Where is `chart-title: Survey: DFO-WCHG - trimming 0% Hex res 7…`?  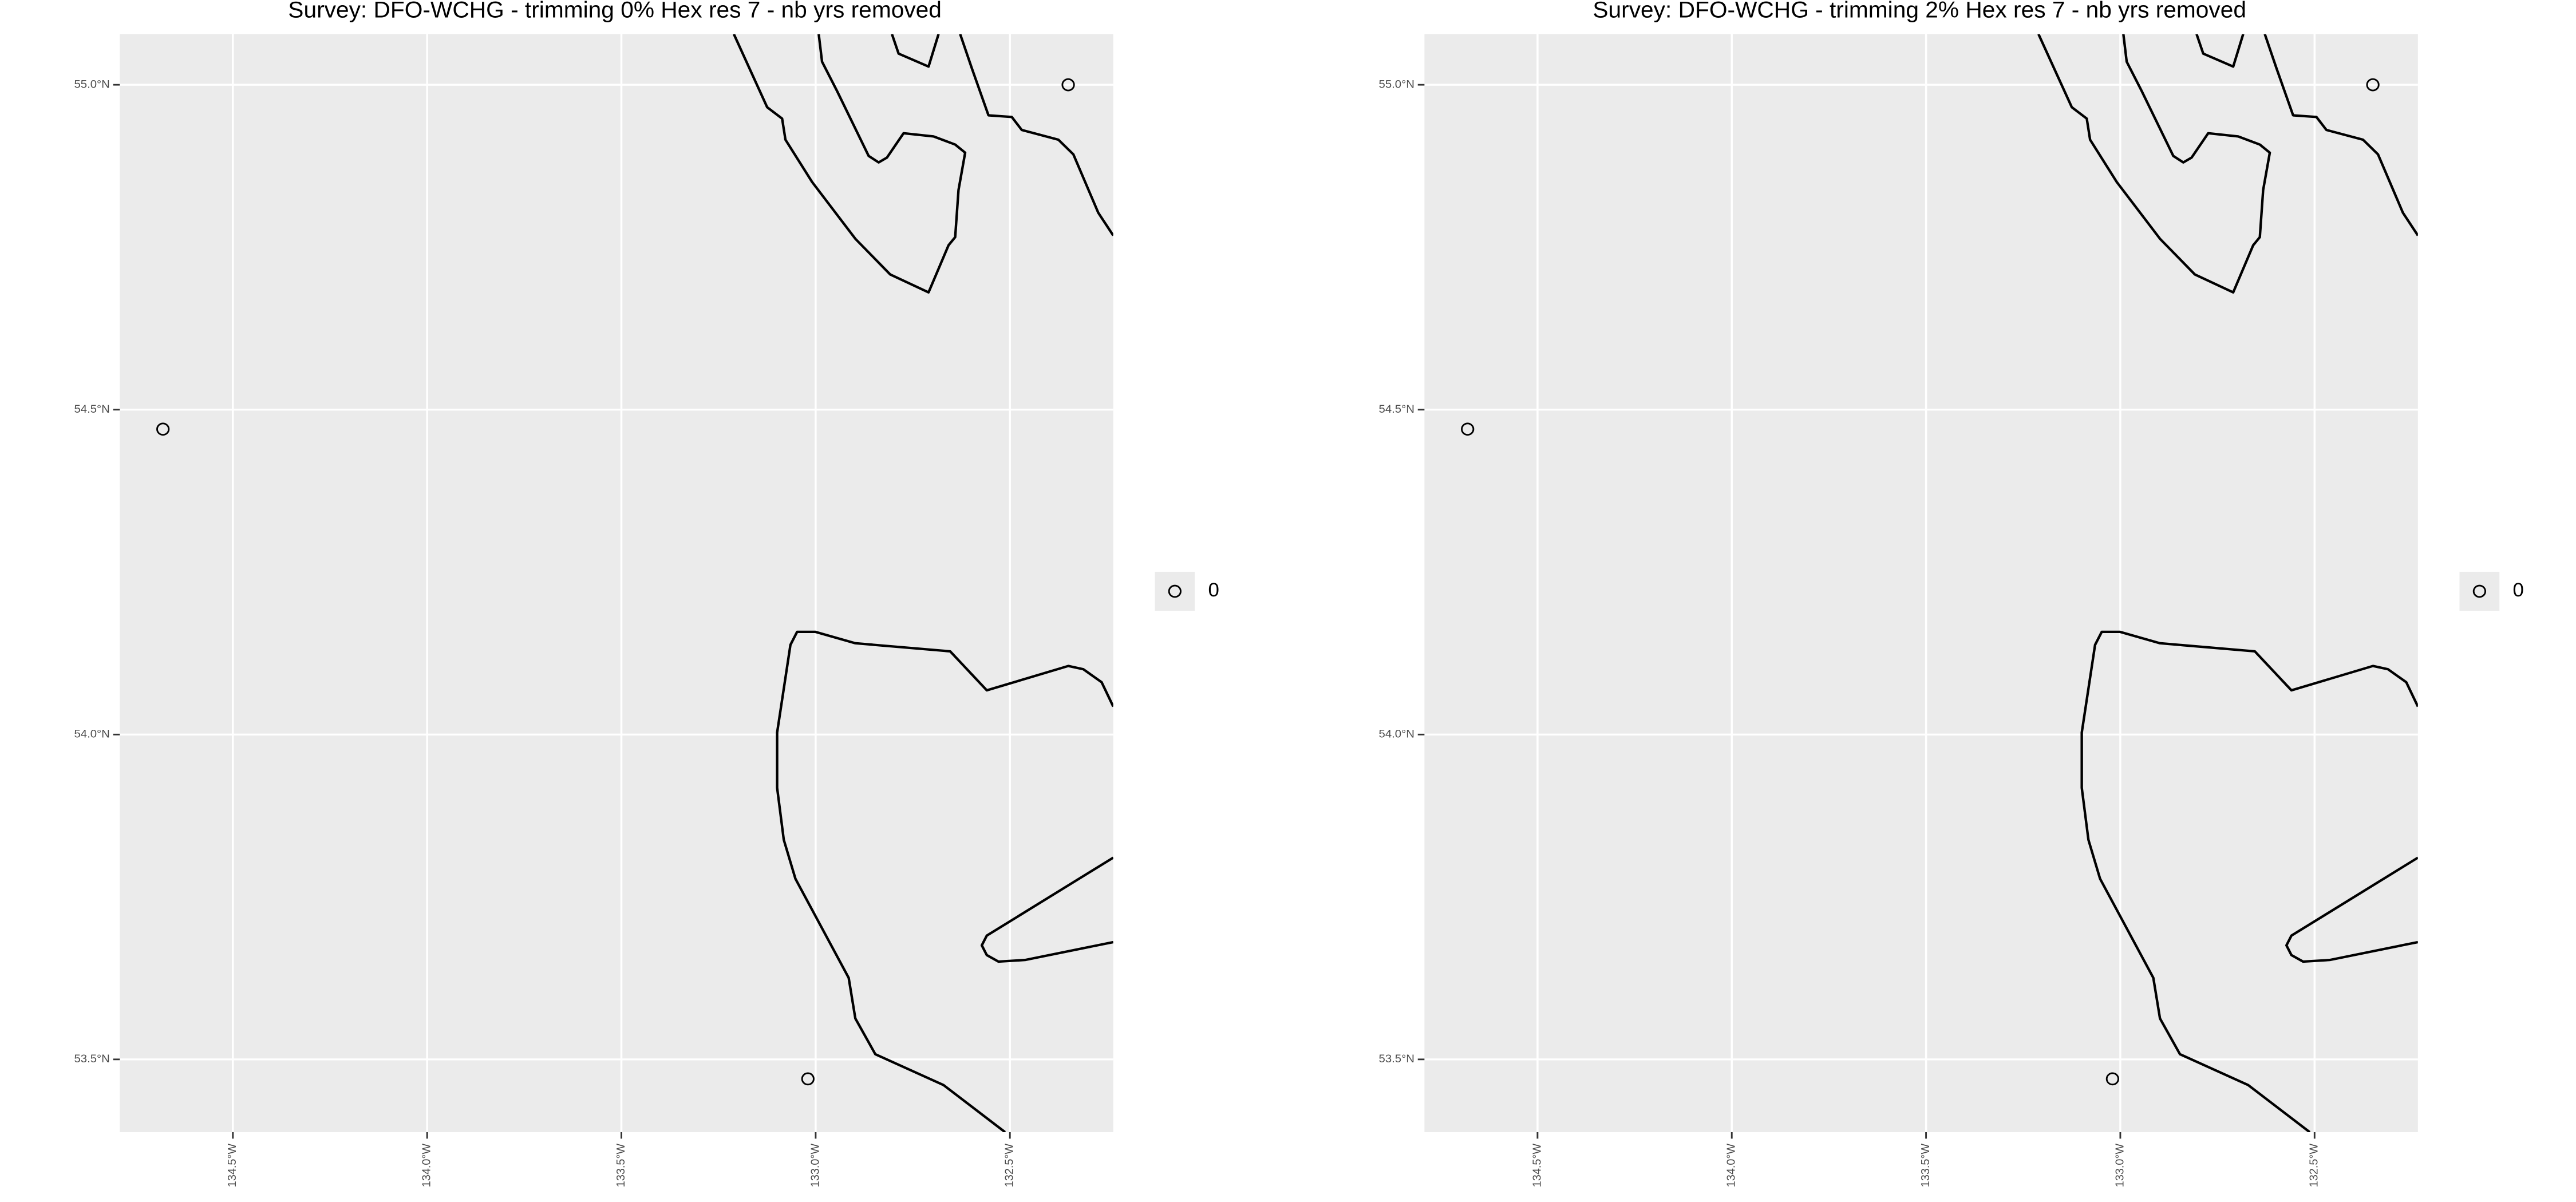
chart-title: Survey: DFO-WCHG - trimming 0% Hex res 7… is located at coordinates (615, 11).